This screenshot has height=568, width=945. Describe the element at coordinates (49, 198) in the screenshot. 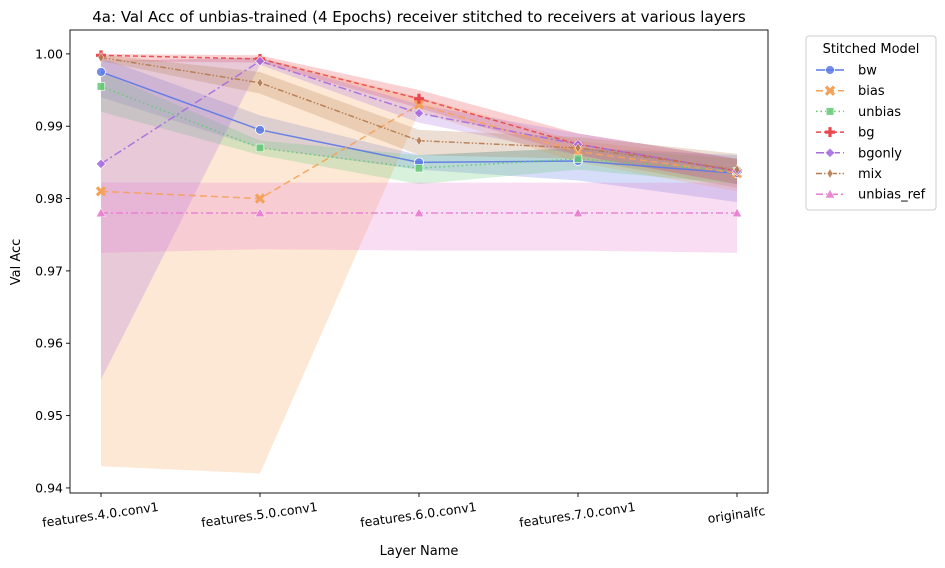

I see `y-tick-label: 0.98` at that location.